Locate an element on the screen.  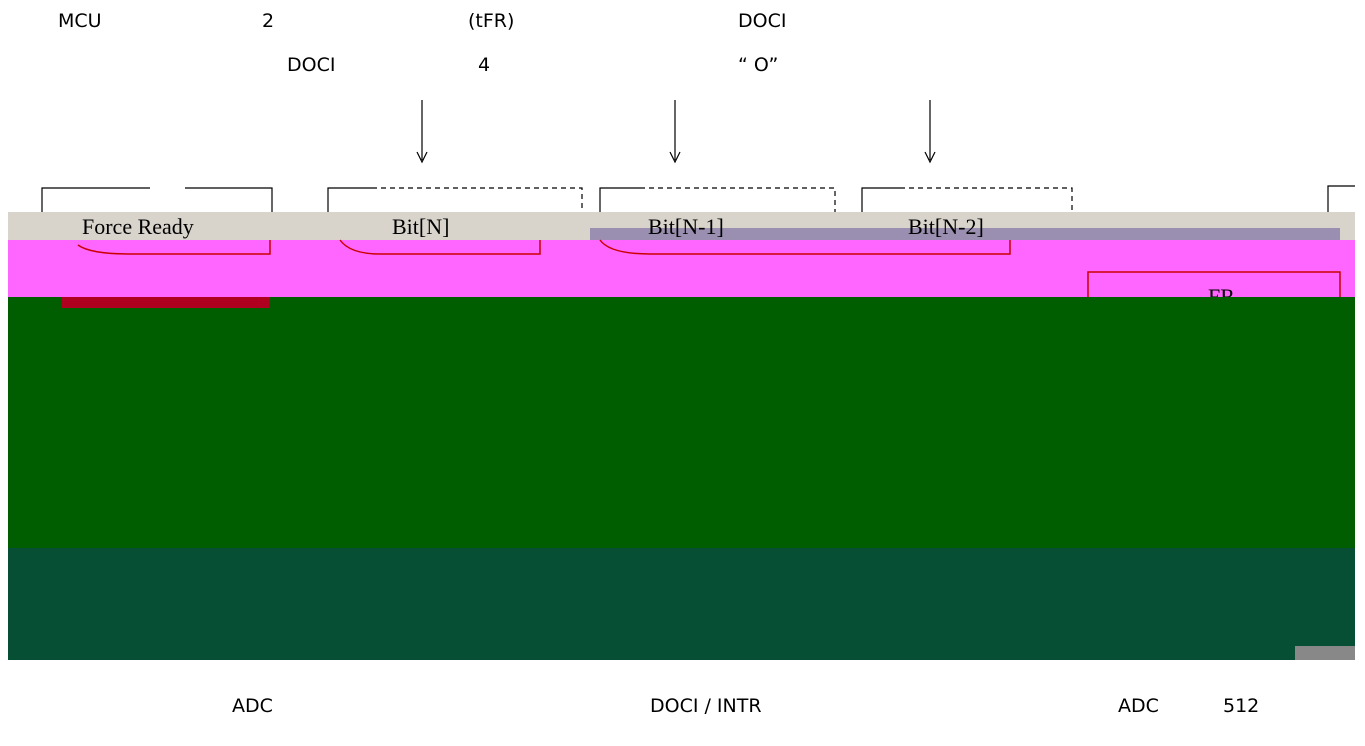
block is located at coordinates (1325, 653).